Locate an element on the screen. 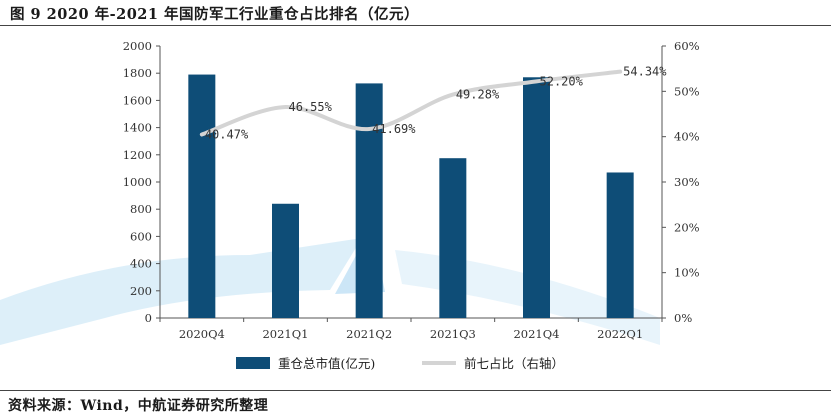 The height and width of the screenshot is (418, 831). right-tick-label: 0% is located at coordinates (683, 318).